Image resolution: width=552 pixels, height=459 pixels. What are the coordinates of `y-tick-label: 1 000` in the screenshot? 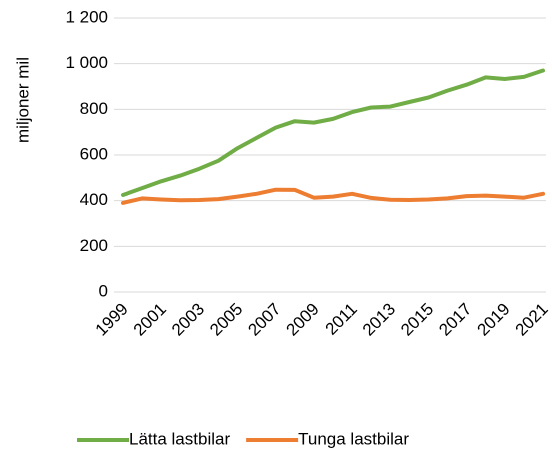 It's located at (86, 62).